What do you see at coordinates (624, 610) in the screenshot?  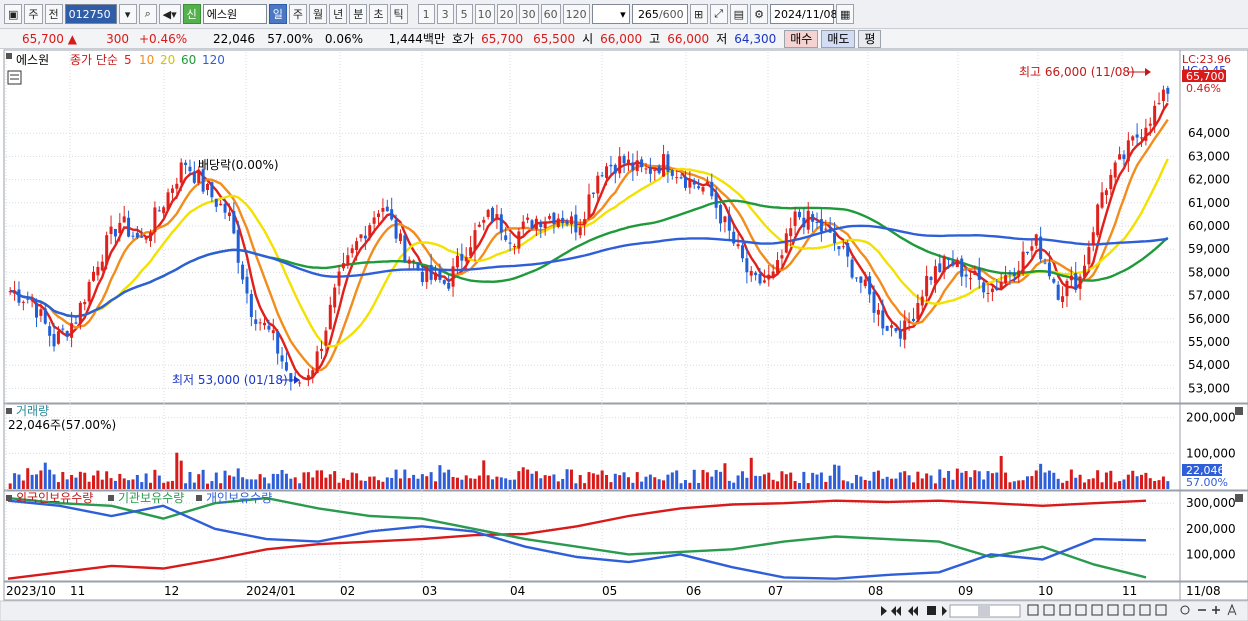 I see `scroll-bar-area` at bounding box center [624, 610].